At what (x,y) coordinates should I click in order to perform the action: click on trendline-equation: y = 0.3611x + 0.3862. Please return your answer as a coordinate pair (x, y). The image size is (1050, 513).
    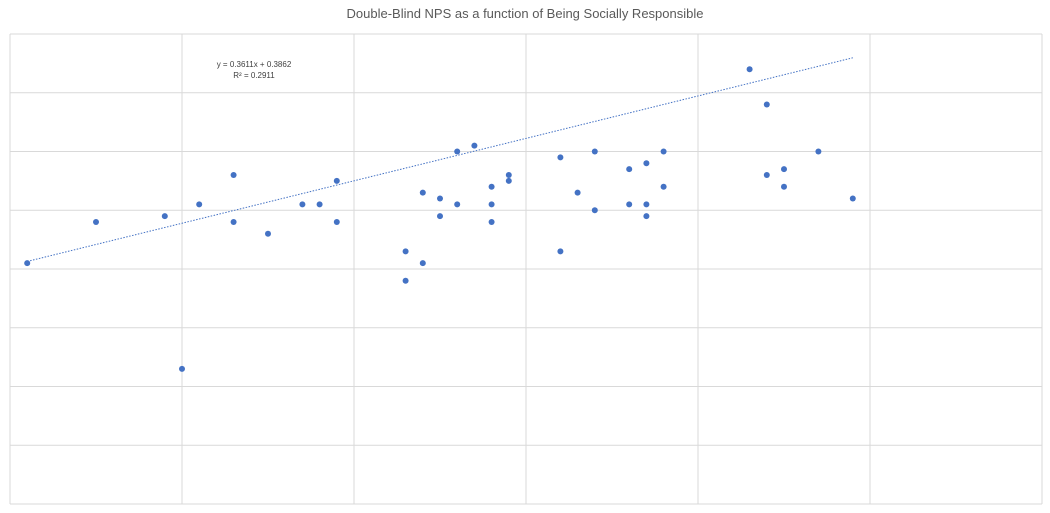
    Looking at the image, I should click on (254, 64).